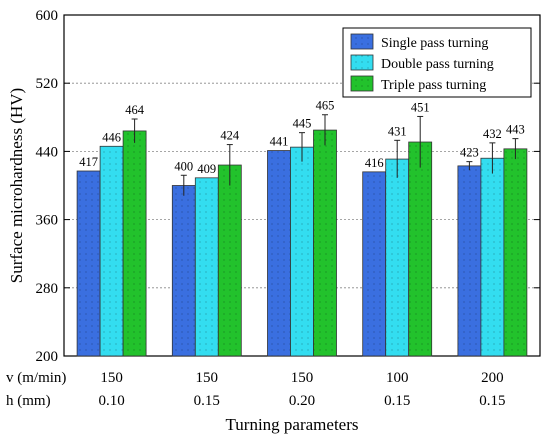 The height and width of the screenshot is (448, 550). I want to click on data-label: 465, so click(325, 106).